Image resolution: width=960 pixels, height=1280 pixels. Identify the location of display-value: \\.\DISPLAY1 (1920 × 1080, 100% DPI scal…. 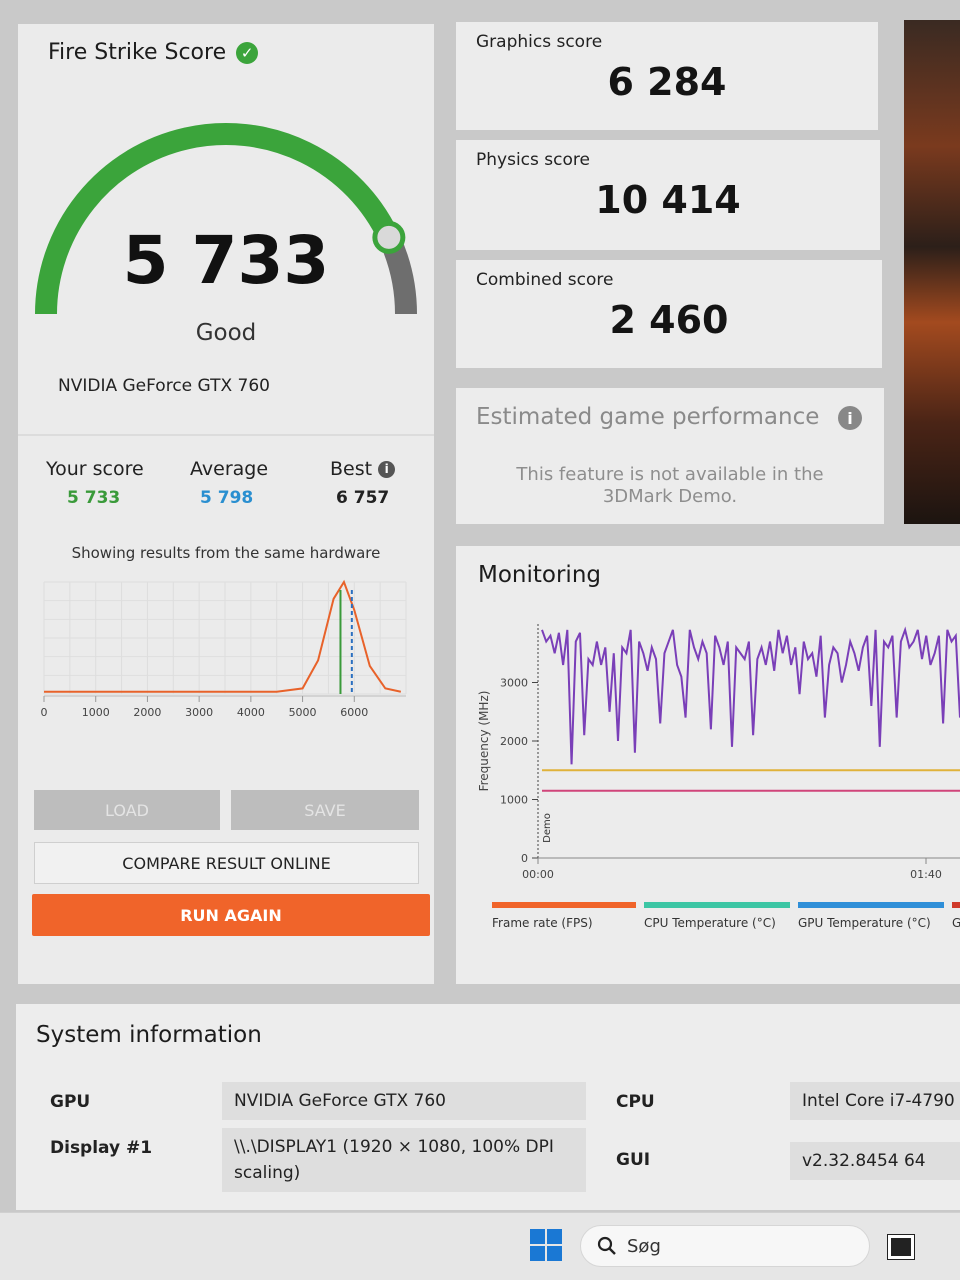
(404, 1160).